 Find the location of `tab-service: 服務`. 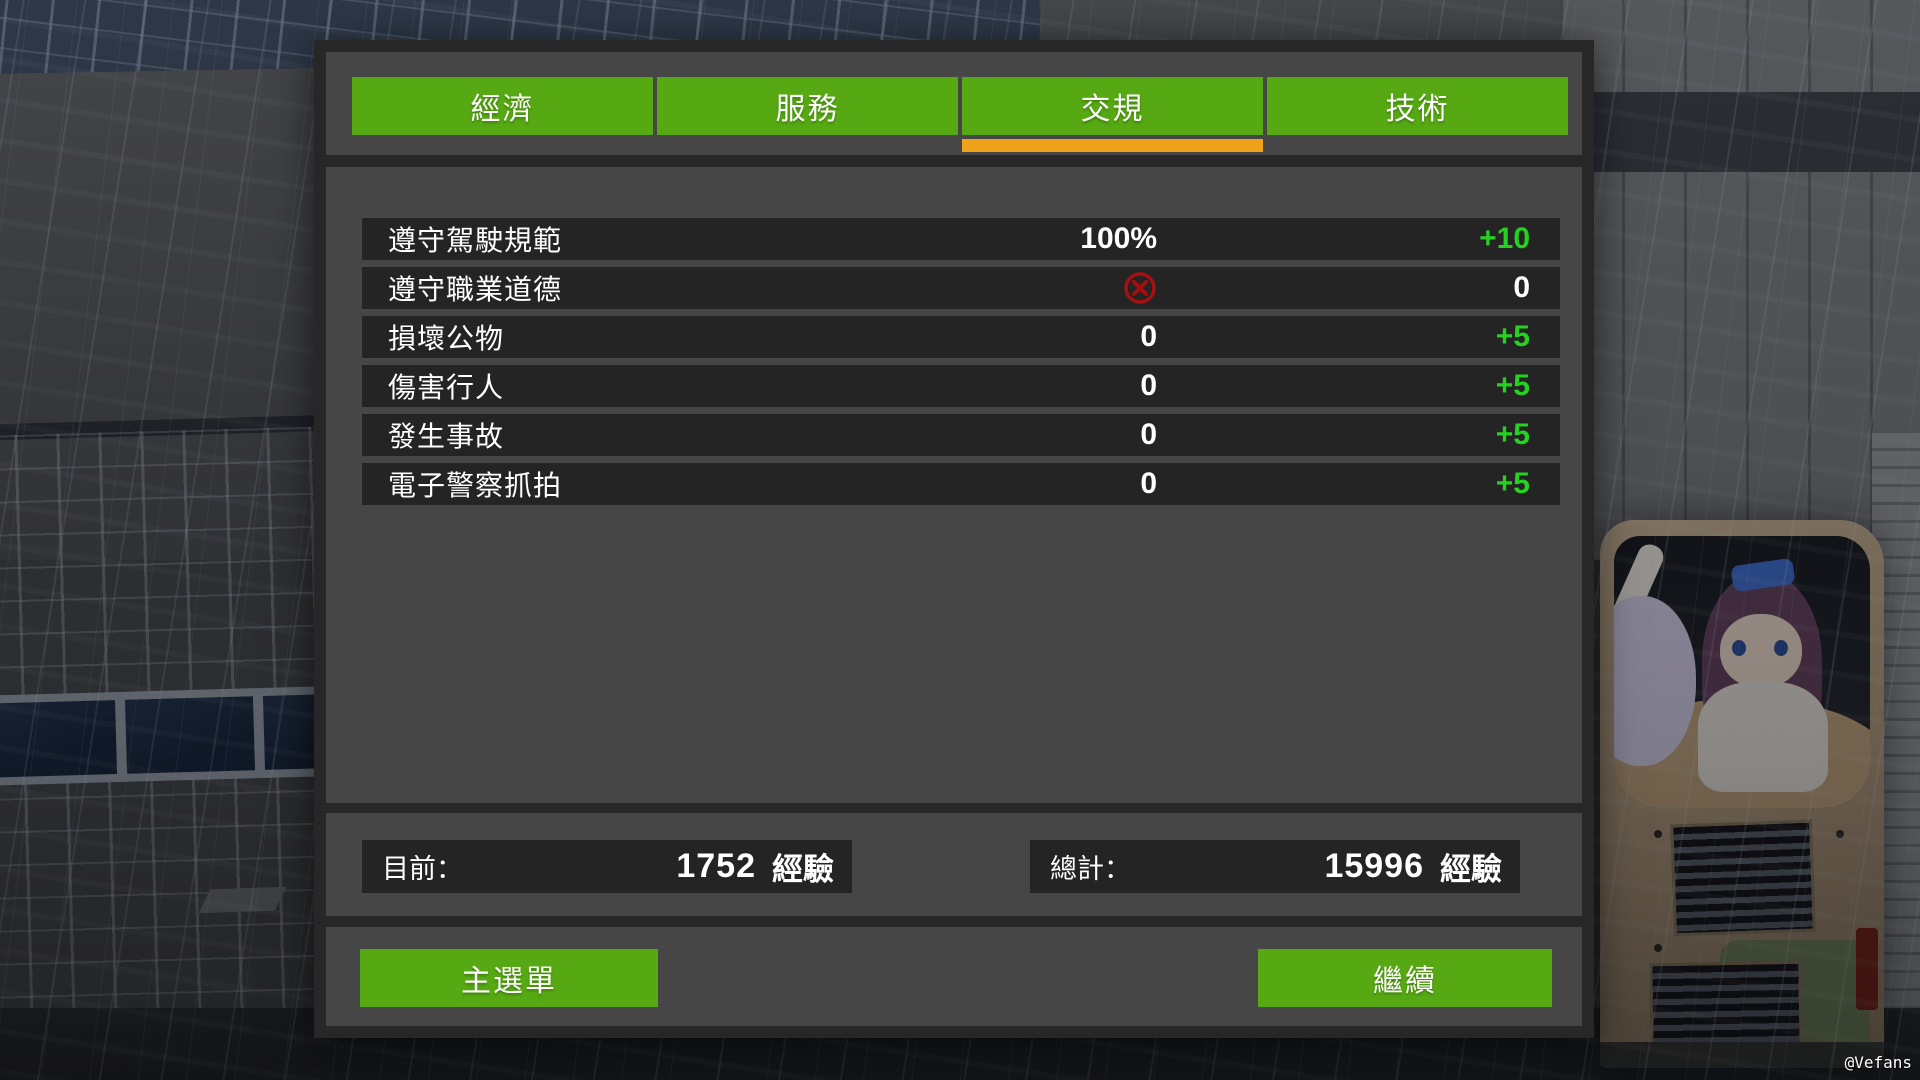

tab-service: 服務 is located at coordinates (807, 106).